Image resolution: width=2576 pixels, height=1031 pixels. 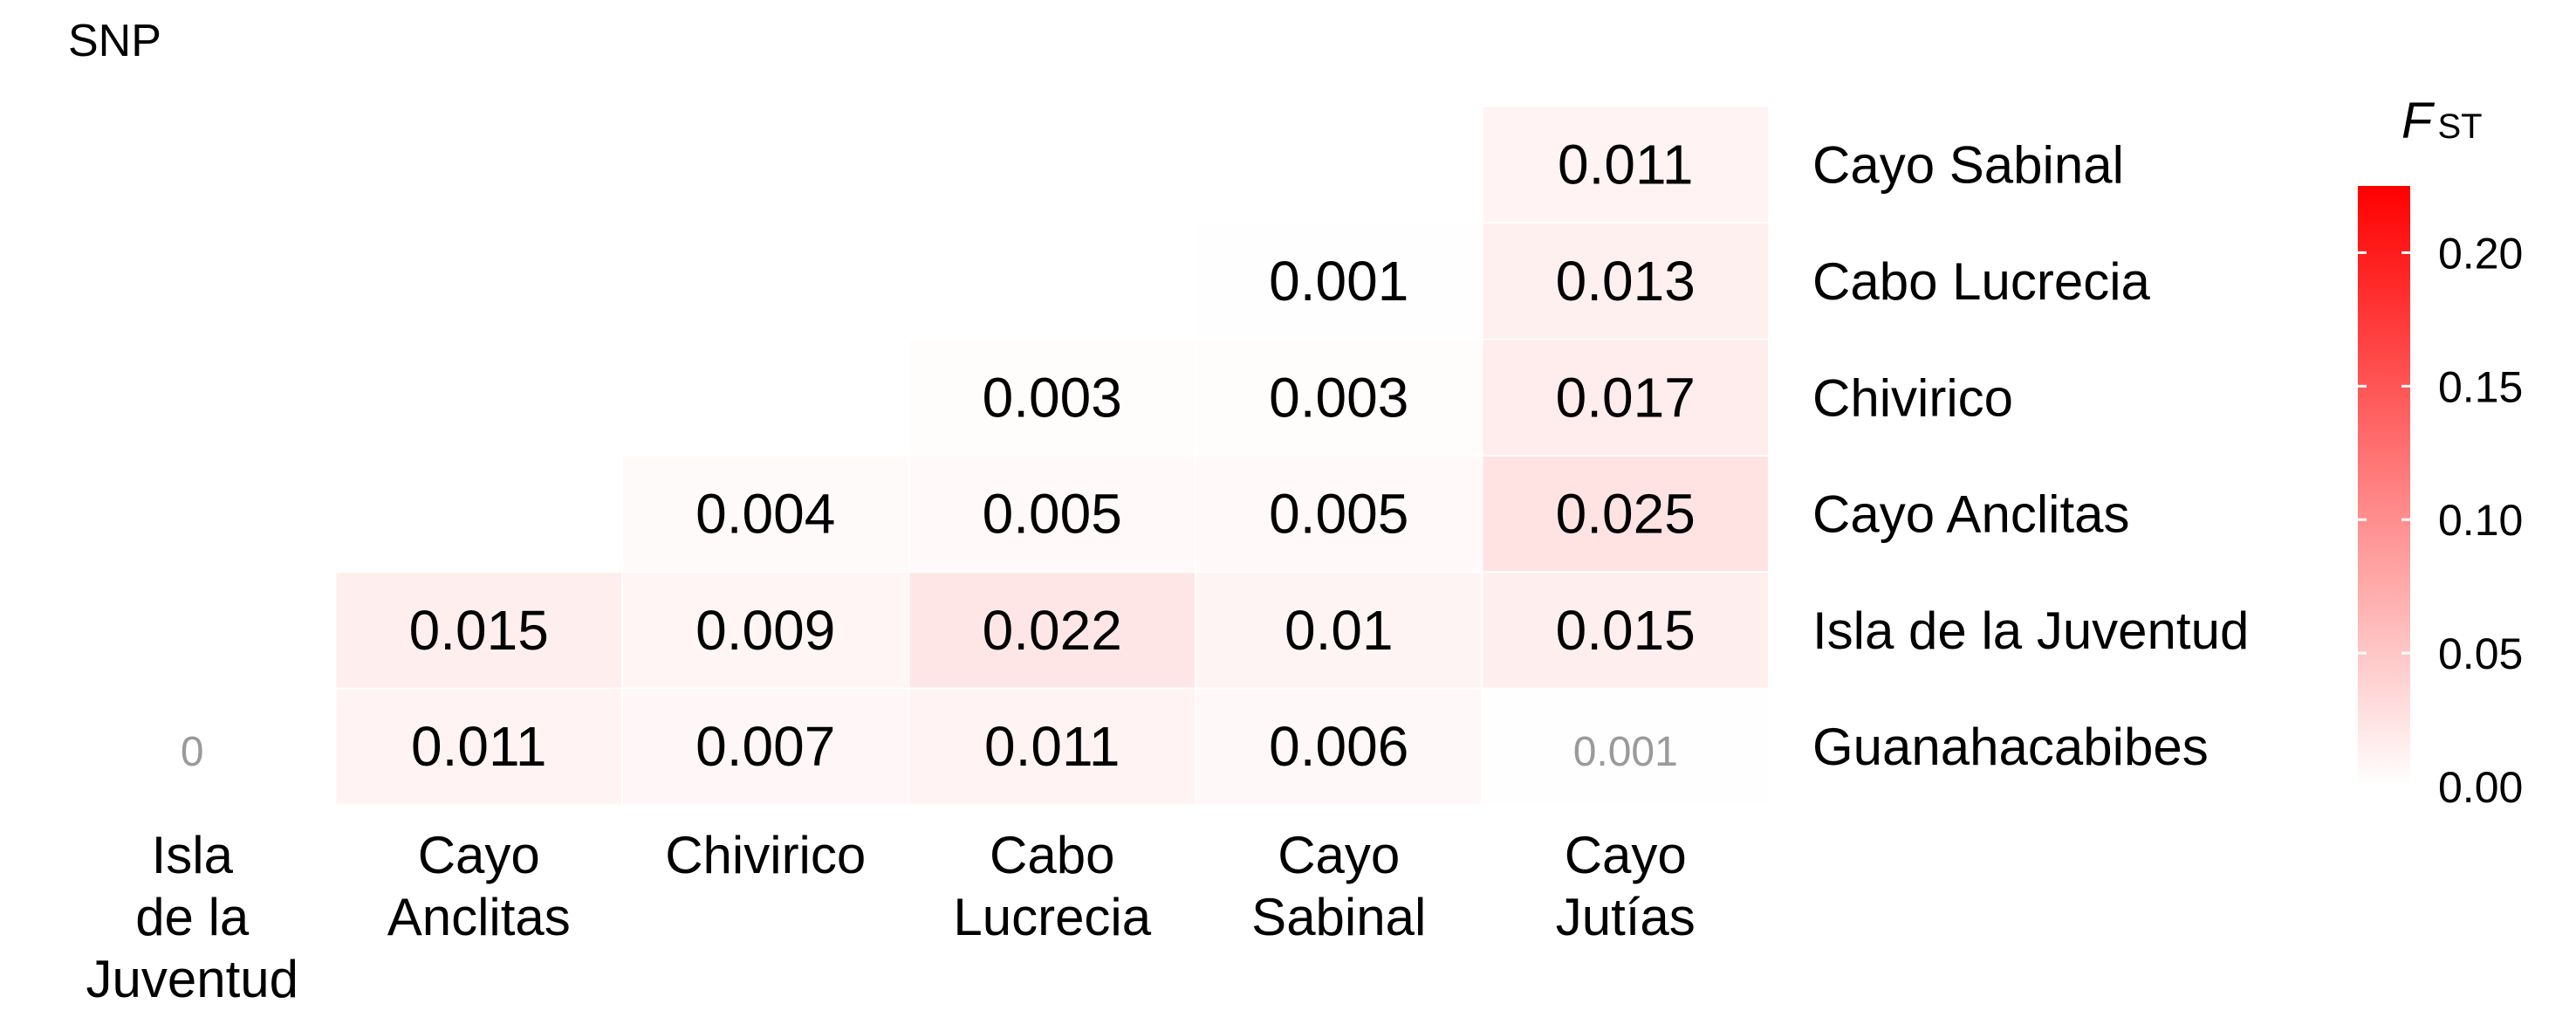 I want to click on y-axis-label: Isla de la Juventud, so click(x=2030, y=630).